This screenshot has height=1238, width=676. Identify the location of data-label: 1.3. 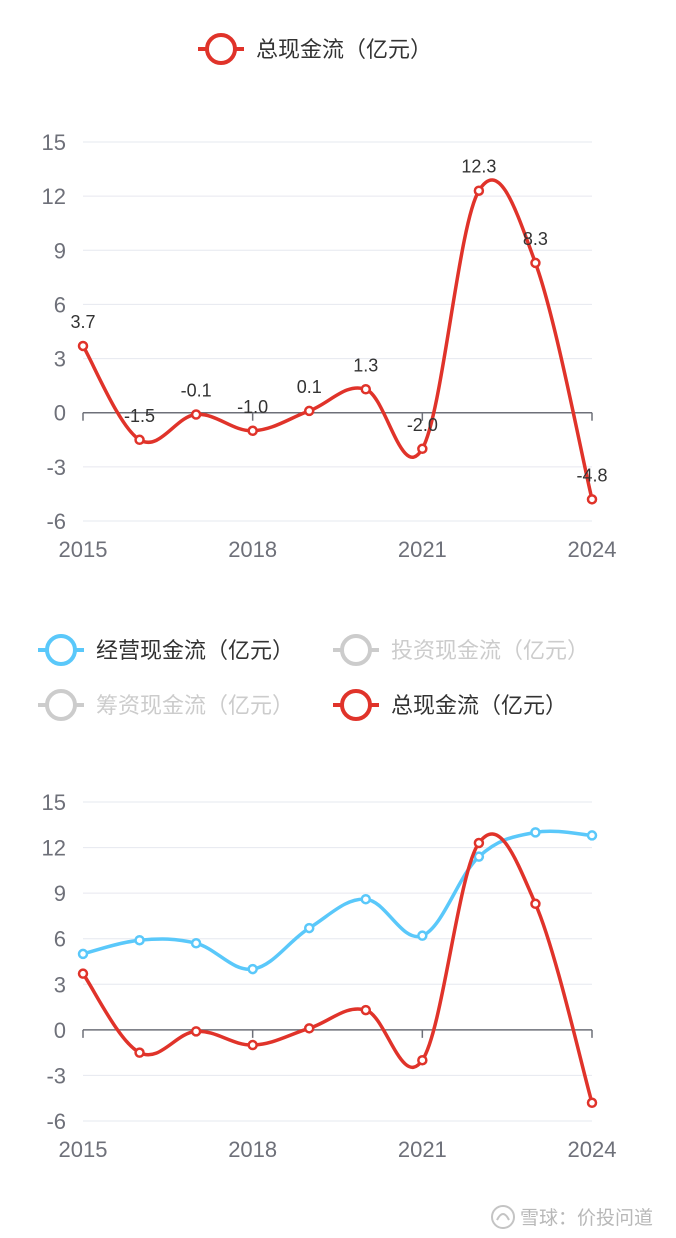
(365, 365).